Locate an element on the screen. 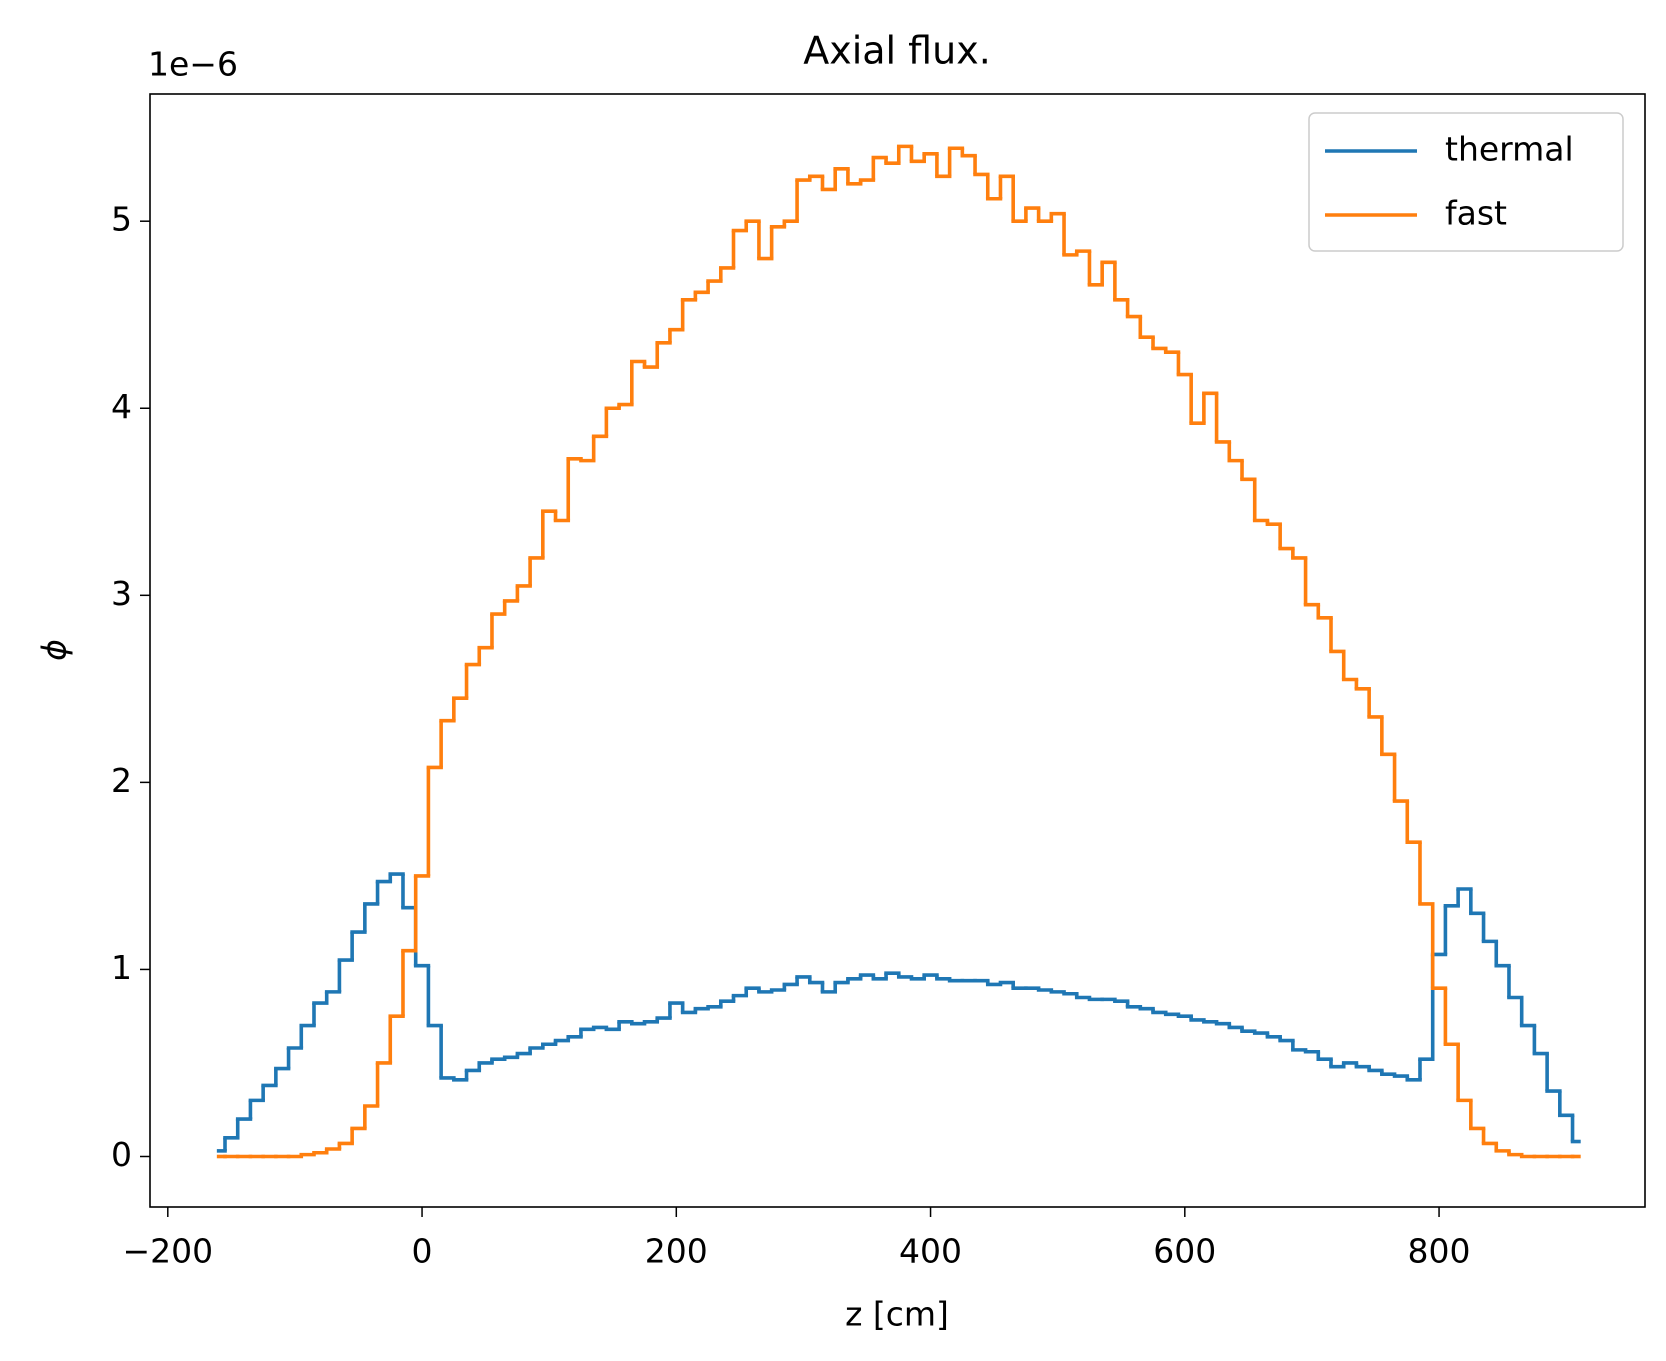 The width and height of the screenshot is (1666, 1361). x-tick-label: 600 is located at coordinates (1184, 1251).